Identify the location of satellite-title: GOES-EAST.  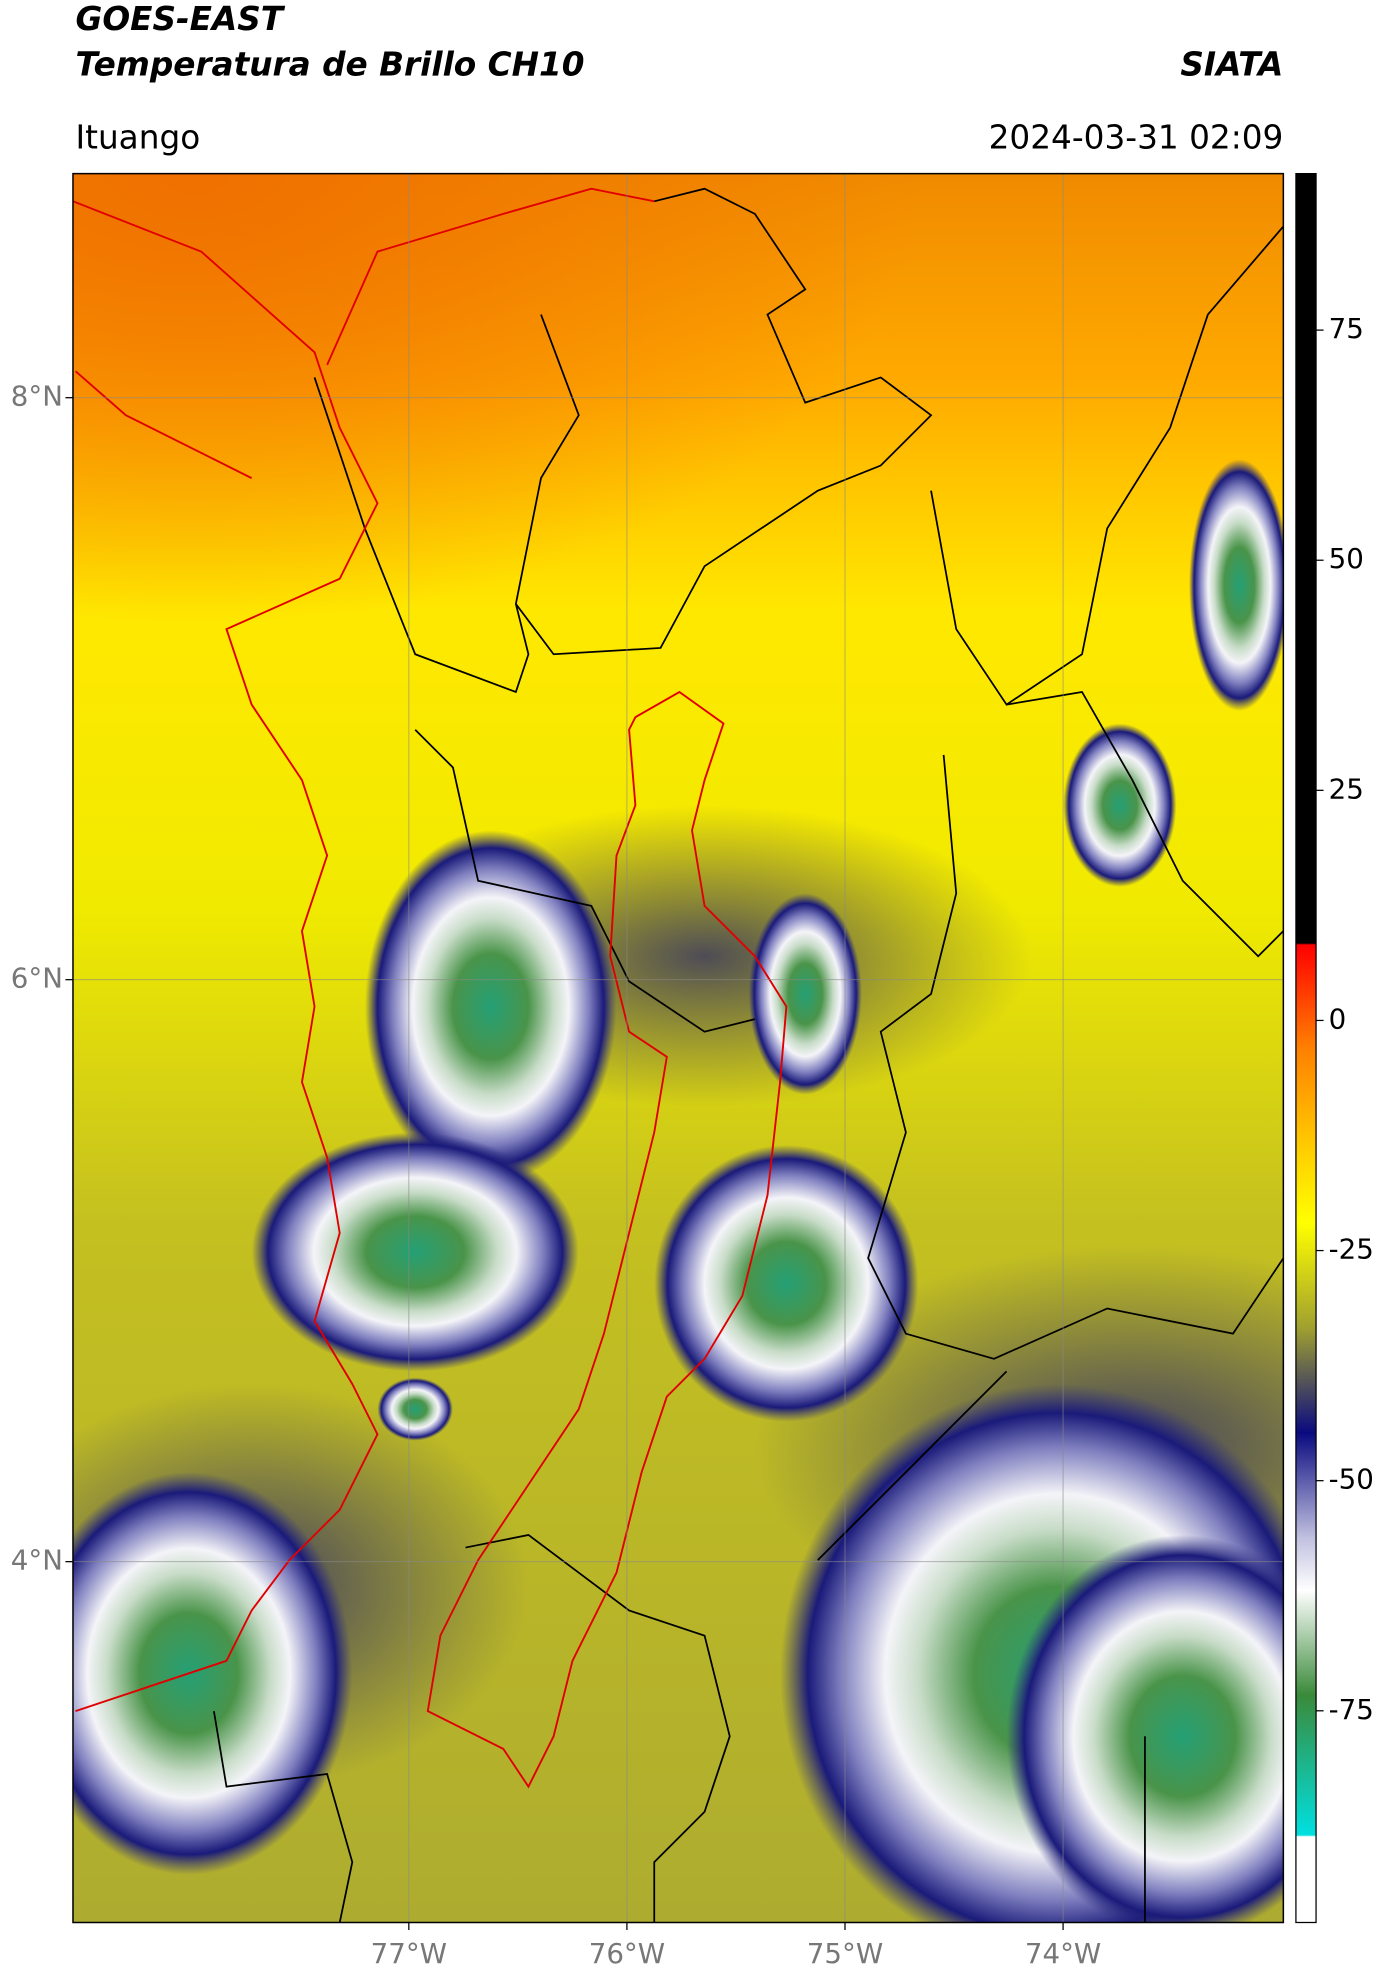
(180, 19).